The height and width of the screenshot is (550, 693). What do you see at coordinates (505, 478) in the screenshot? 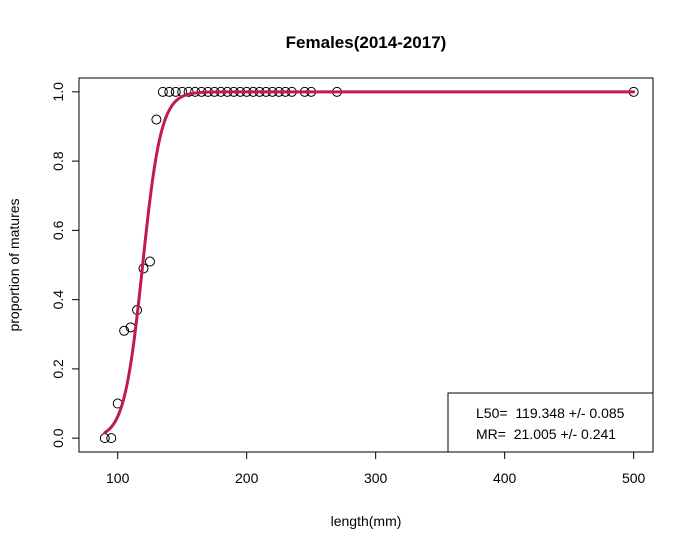
I see `x-tick-label: 400` at bounding box center [505, 478].